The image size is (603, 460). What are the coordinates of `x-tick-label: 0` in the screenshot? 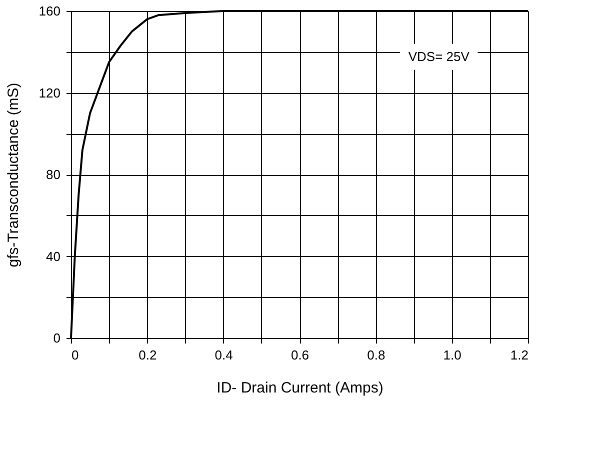 It's located at (75, 355).